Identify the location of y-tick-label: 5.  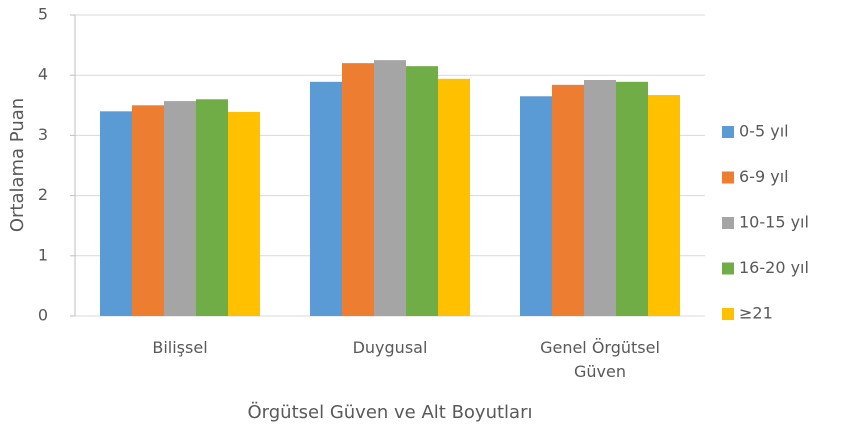
(43, 14).